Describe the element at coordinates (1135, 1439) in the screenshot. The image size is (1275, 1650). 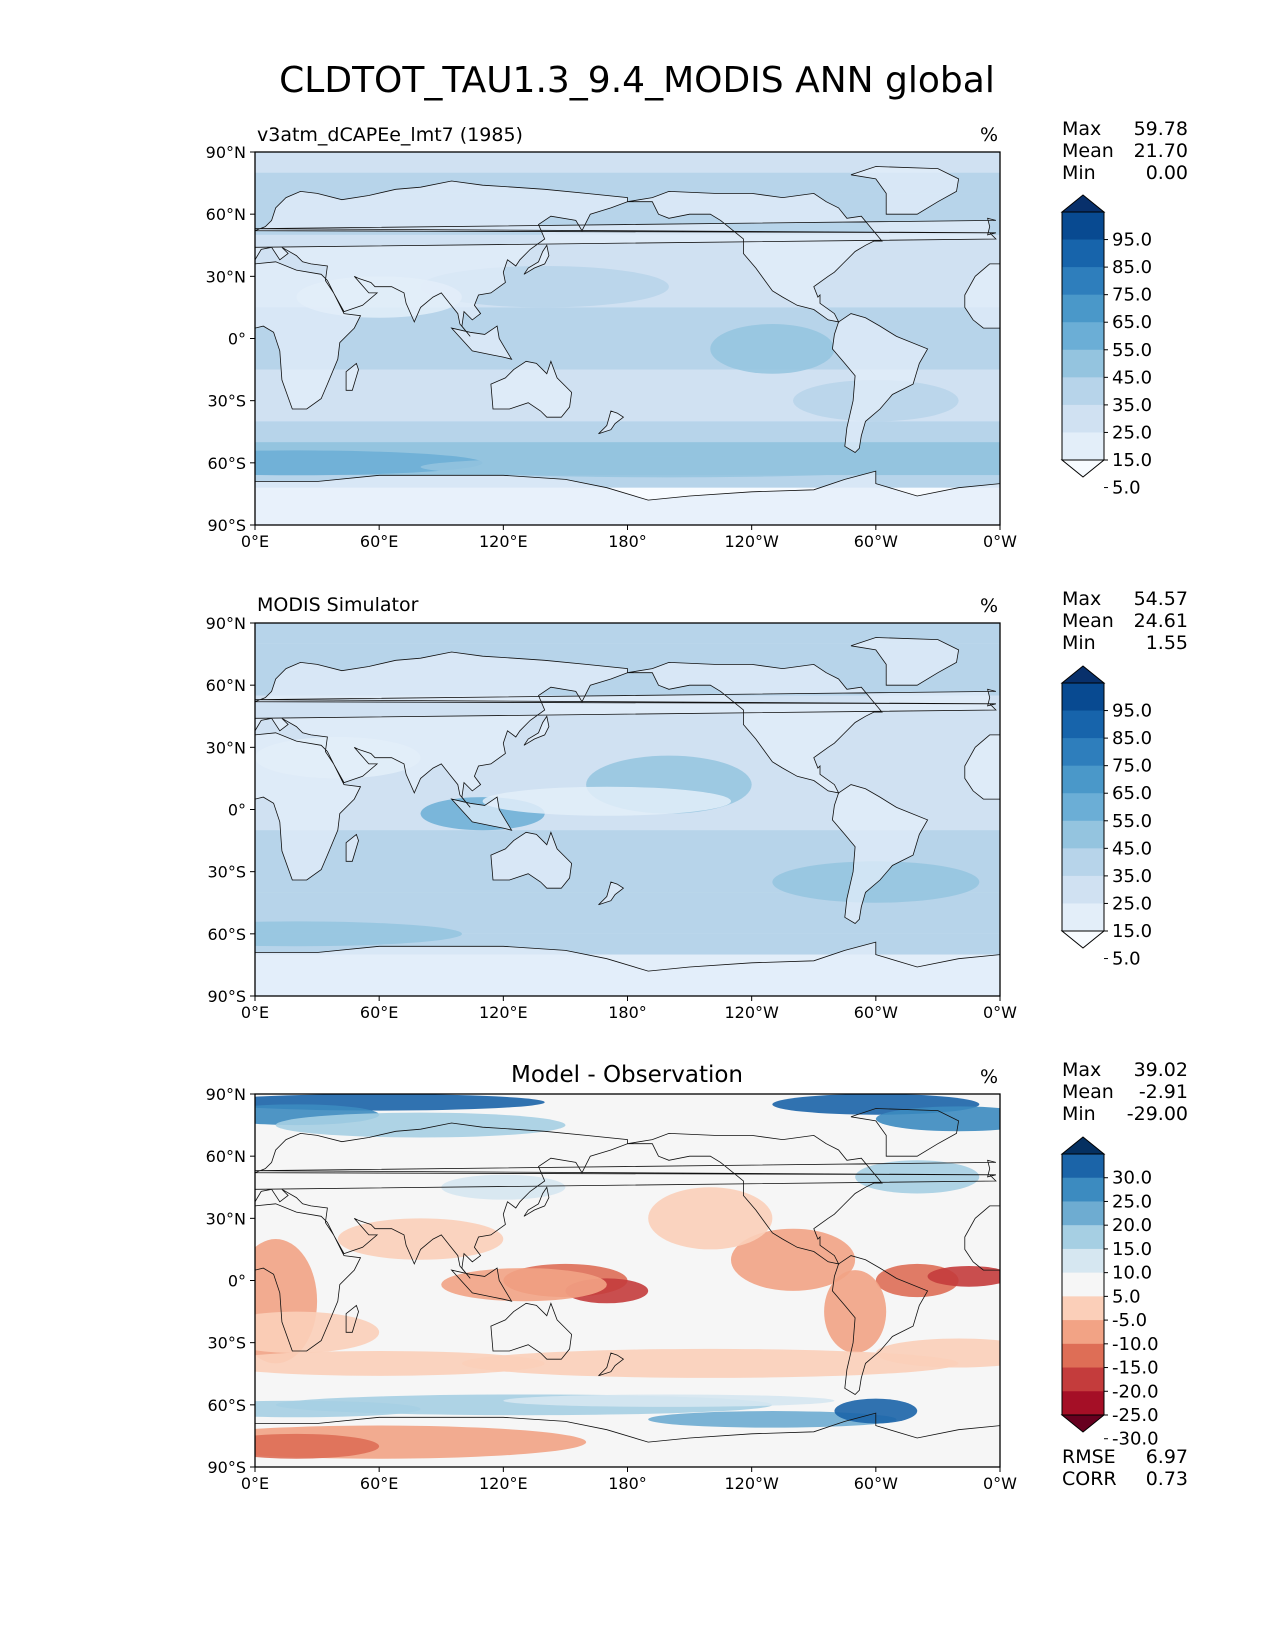
I see `colorbar-tick-label: -30.0` at that location.